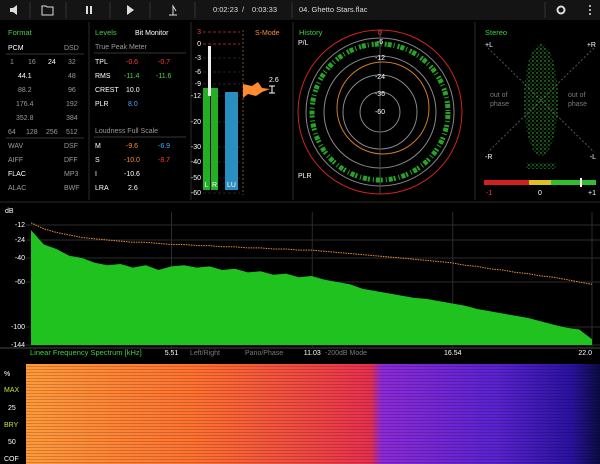  Describe the element at coordinates (16, 48) in the screenshot. I see `pcm-label: PCM` at that location.